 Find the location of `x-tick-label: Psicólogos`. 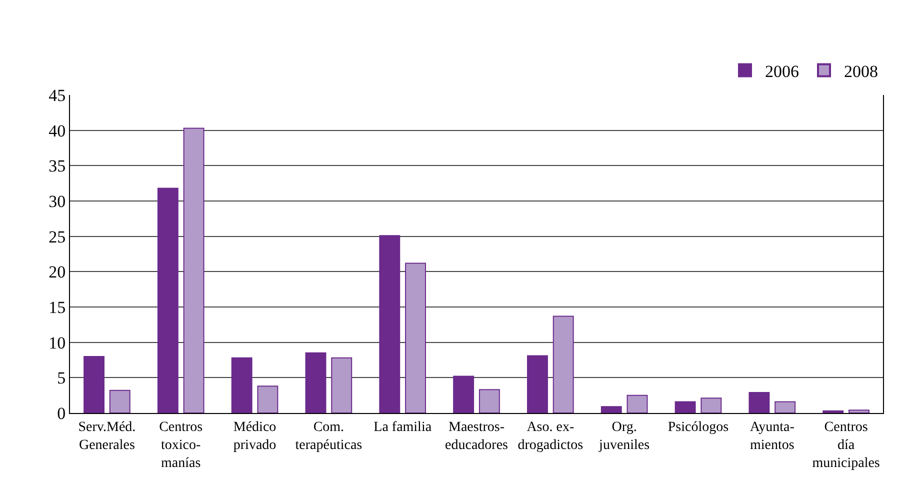

x-tick-label: Psicólogos is located at coordinates (698, 427).